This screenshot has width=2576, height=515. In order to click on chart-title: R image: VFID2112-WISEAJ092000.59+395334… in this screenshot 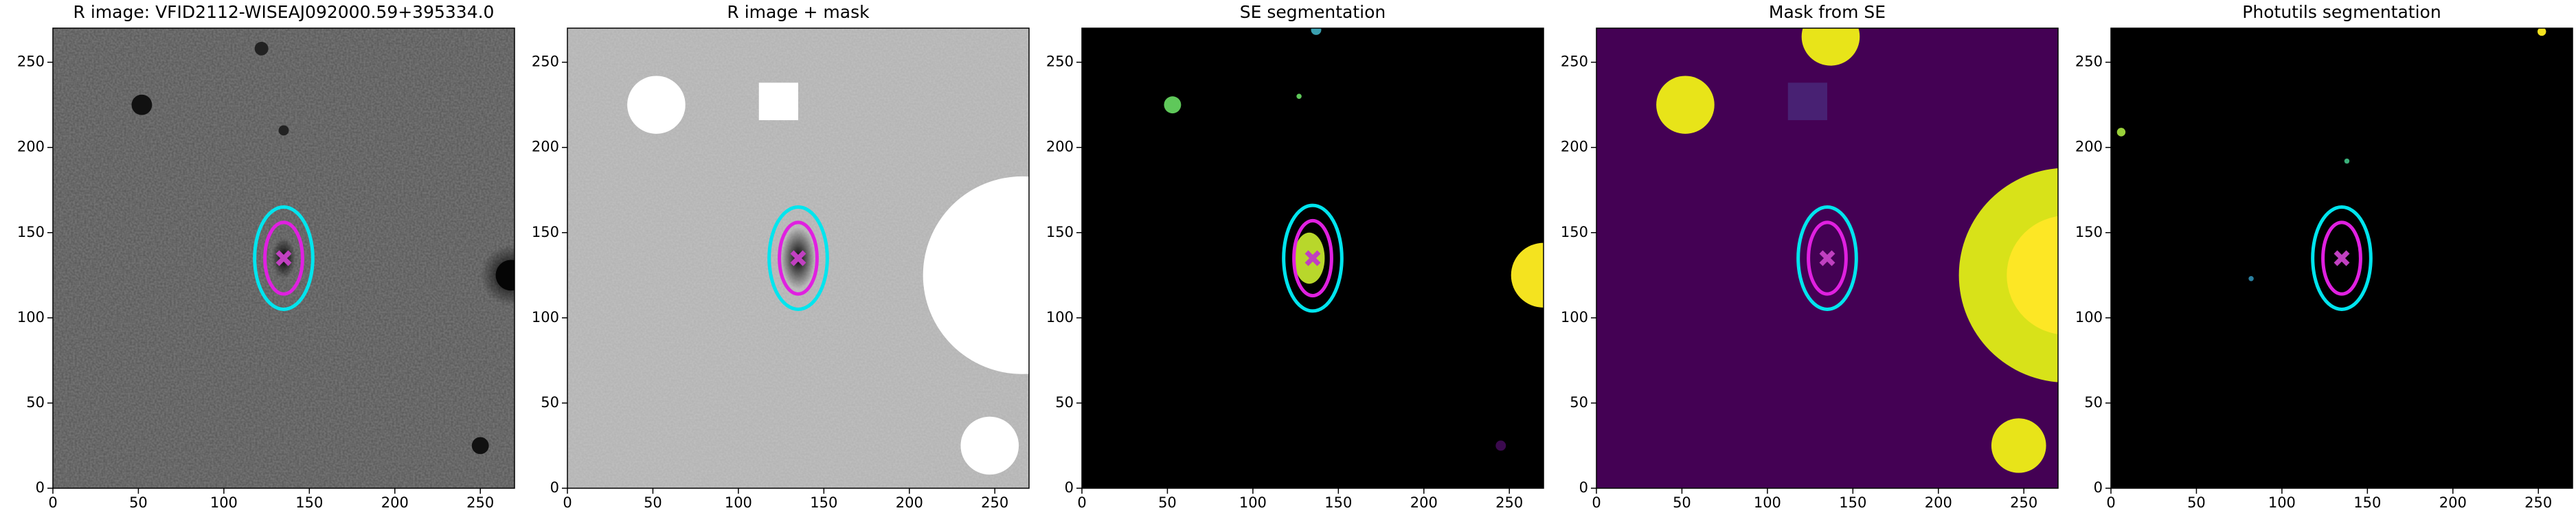, I will do `click(284, 12)`.